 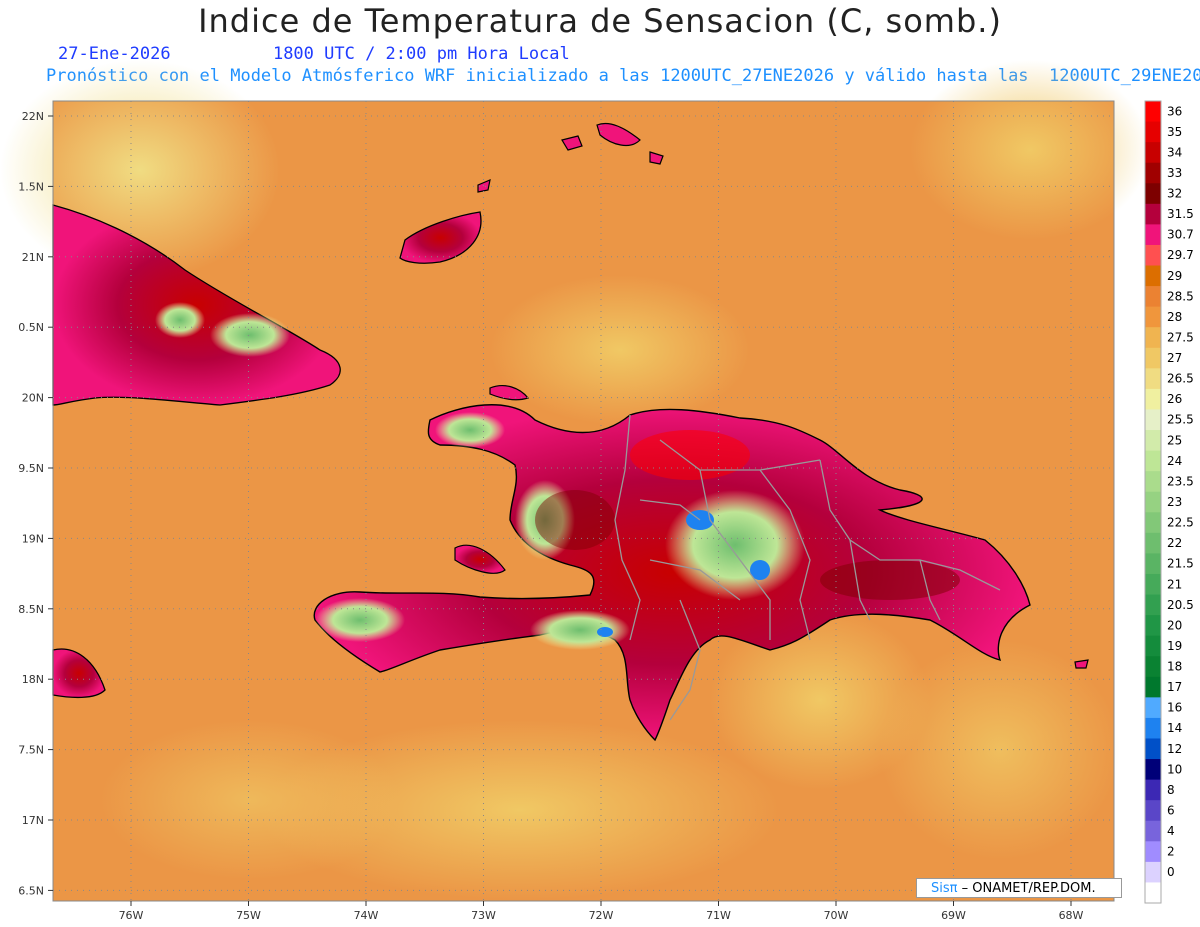 I want to click on colorbar-label: 23, so click(x=1174, y=502).